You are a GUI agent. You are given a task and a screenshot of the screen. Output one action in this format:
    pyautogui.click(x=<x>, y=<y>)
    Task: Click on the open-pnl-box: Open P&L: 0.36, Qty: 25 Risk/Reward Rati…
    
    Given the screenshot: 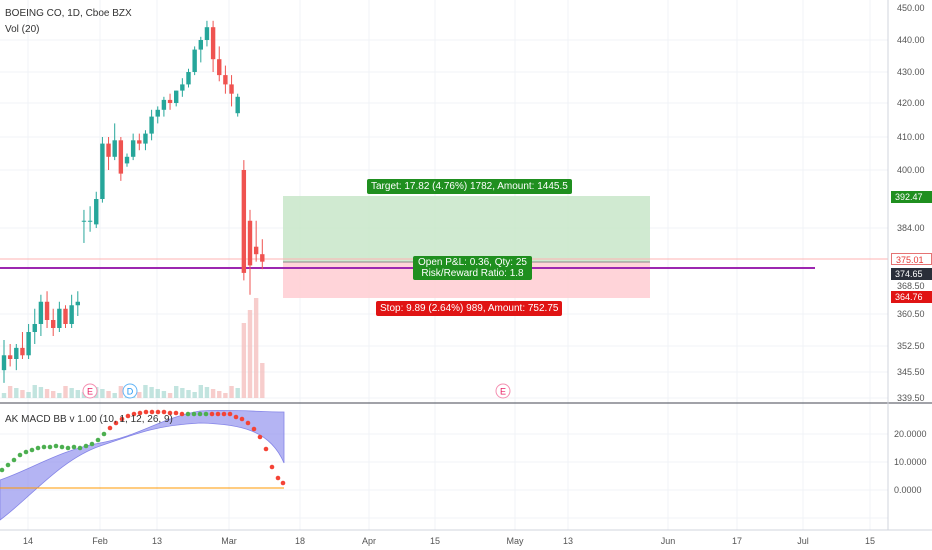 What is the action you would take?
    pyautogui.click(x=472, y=268)
    